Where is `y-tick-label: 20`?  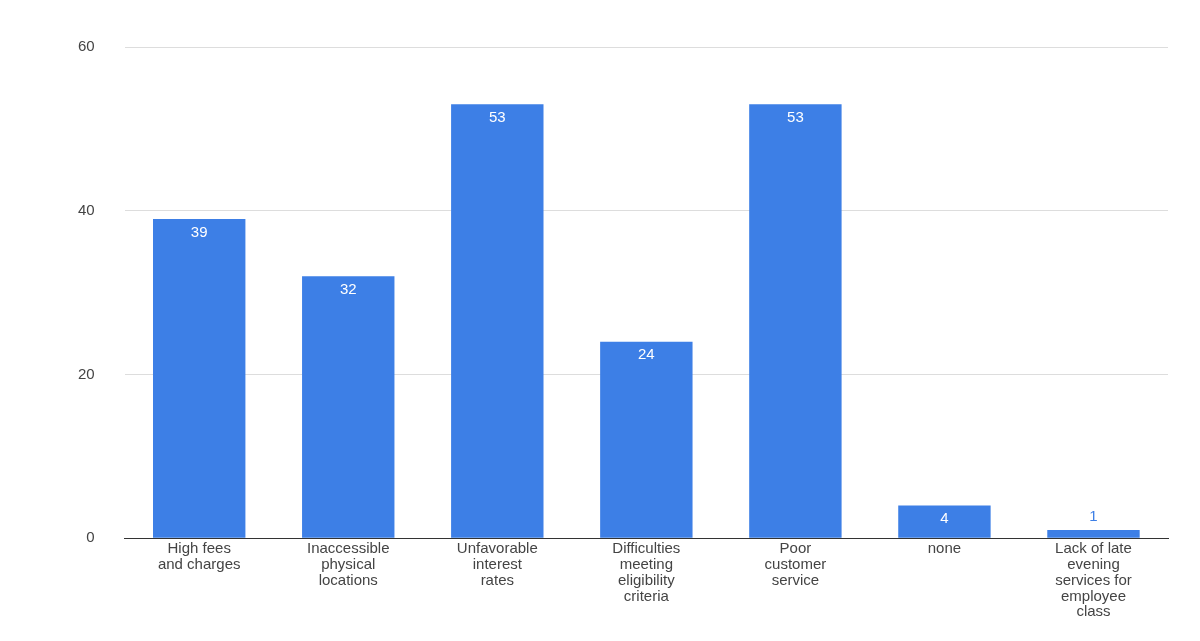 y-tick-label: 20 is located at coordinates (86, 373).